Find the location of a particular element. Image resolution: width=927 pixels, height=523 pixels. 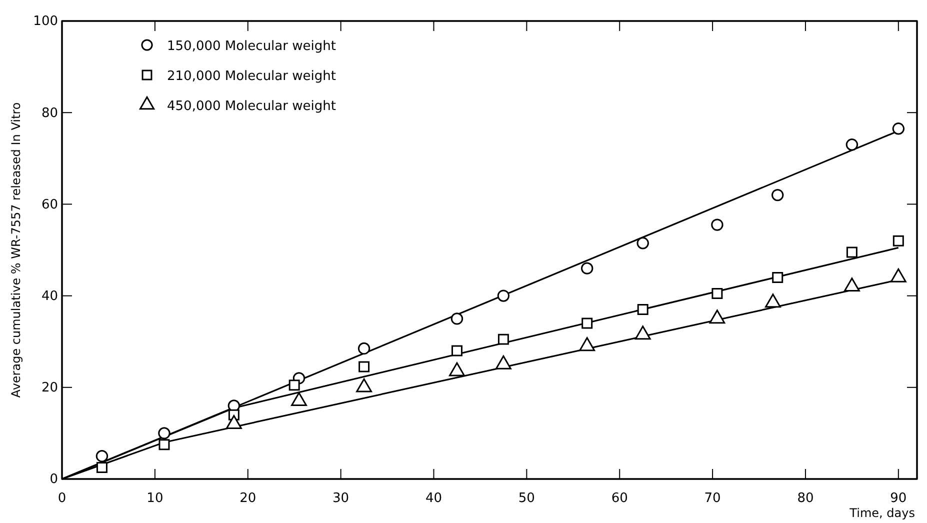

y-tick-label: 80 is located at coordinates (49, 113).